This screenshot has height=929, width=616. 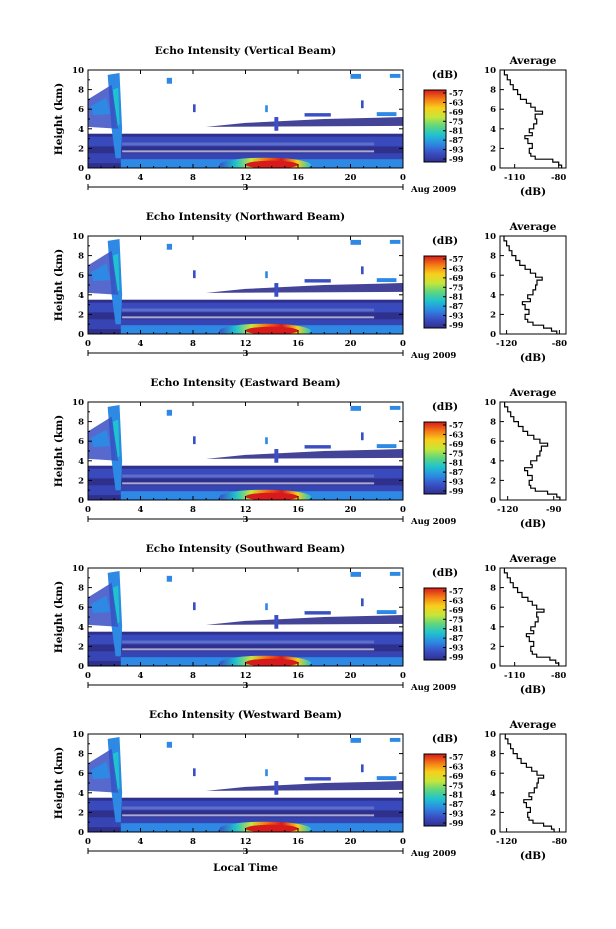 I want to click on heatmap-plume-core, so click(x=116, y=108).